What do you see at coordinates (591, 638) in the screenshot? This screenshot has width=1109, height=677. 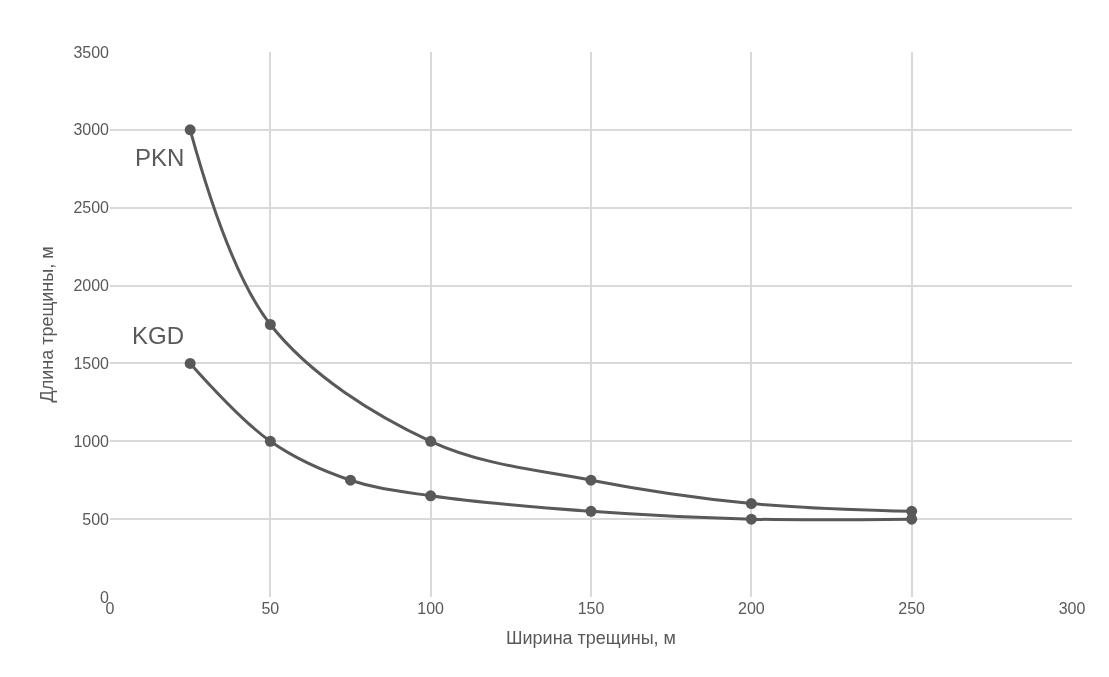 I see `x-axis-title: Ширина трещины, м` at bounding box center [591, 638].